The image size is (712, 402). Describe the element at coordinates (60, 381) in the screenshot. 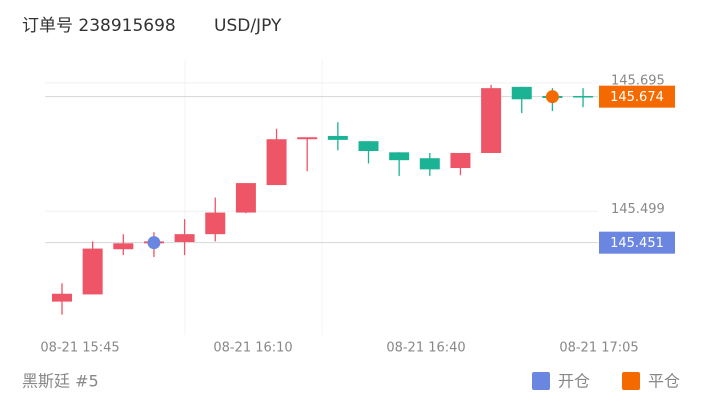

I see `footer: 黑斯廷 #5` at that location.